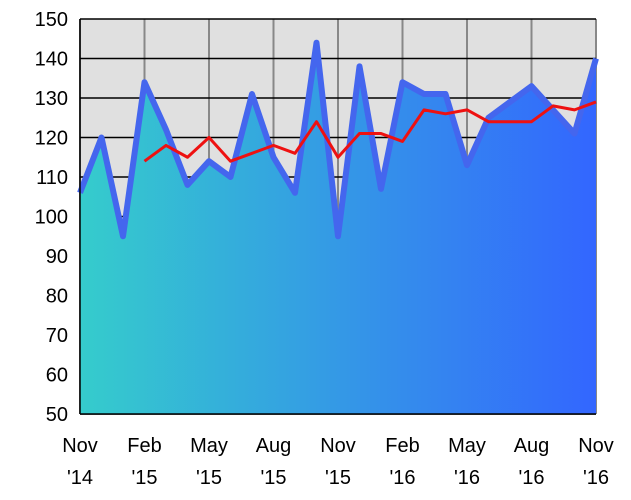 The image size is (631, 500). I want to click on x-tick-label: Feb '16, so click(402, 462).